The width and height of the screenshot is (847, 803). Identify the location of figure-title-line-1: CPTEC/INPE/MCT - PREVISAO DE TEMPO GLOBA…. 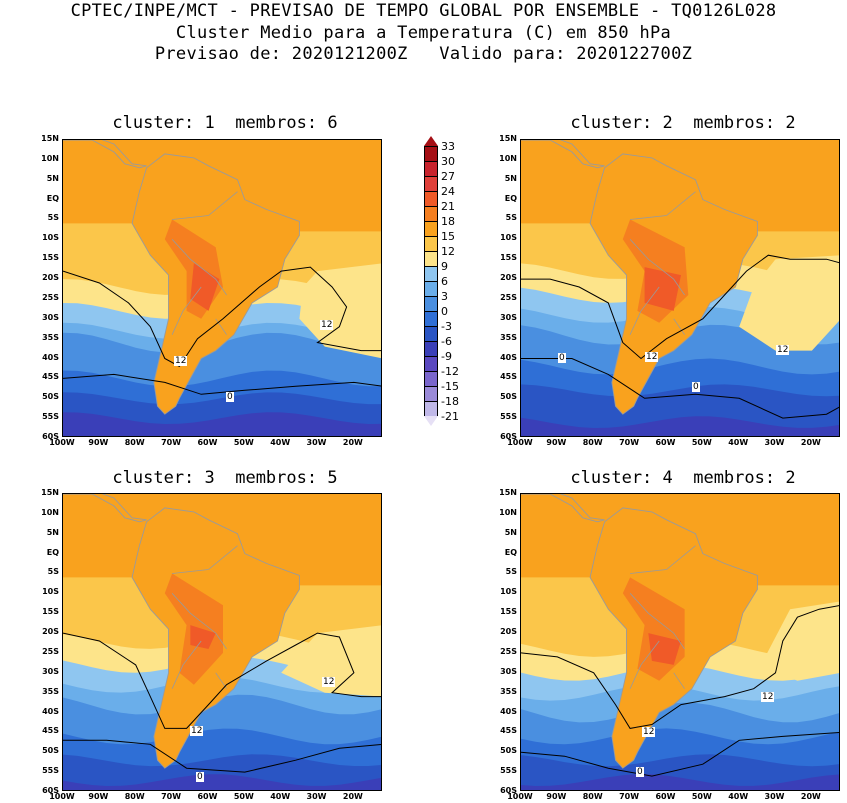
(423, 11).